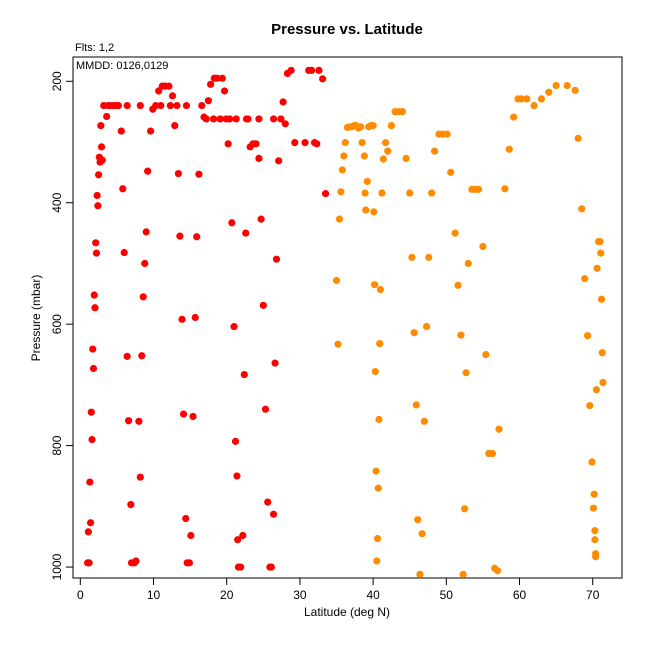  I want to click on y-tick-label: 600, so click(57, 324).